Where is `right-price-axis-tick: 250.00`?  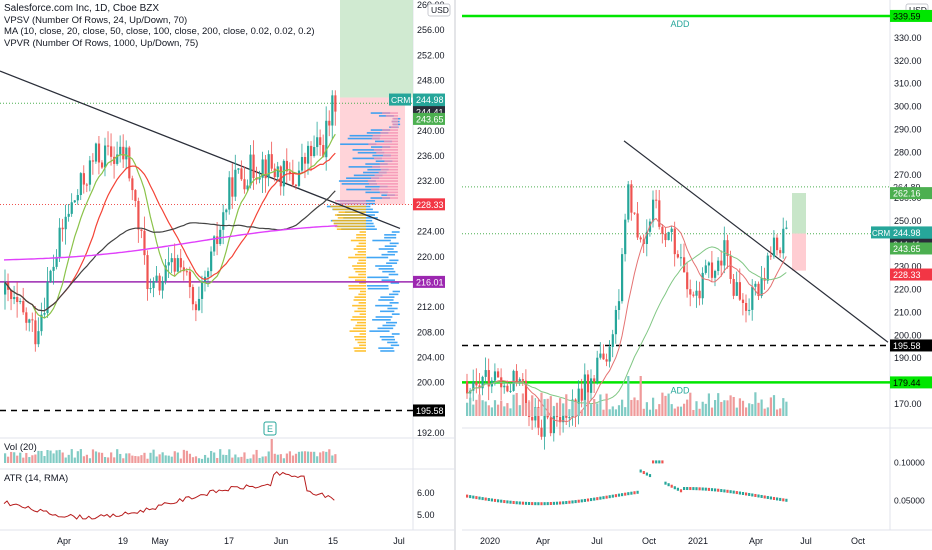
right-price-axis-tick: 250.00 is located at coordinates (908, 221).